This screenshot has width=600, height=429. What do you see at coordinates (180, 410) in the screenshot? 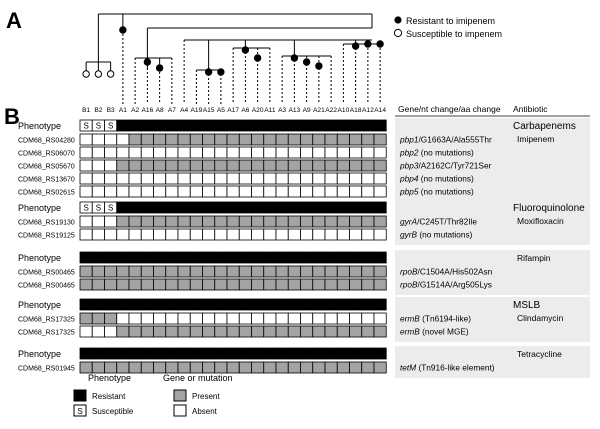
I see `legend-absent-swatch` at bounding box center [180, 410].